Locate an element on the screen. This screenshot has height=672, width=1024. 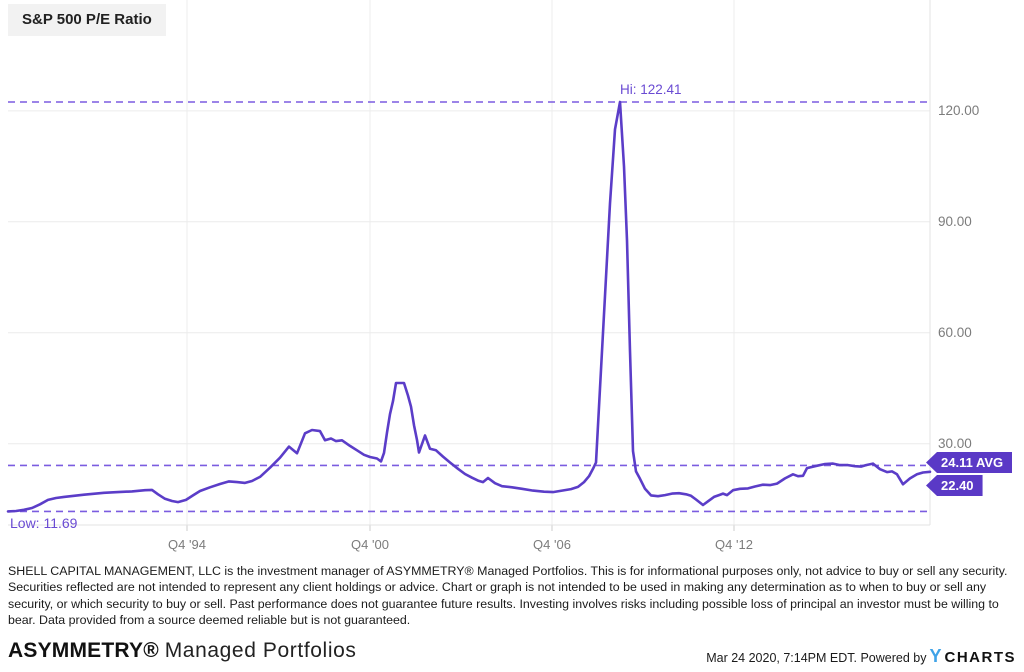
last-value-badge: 22.40 is located at coordinates (954, 485).